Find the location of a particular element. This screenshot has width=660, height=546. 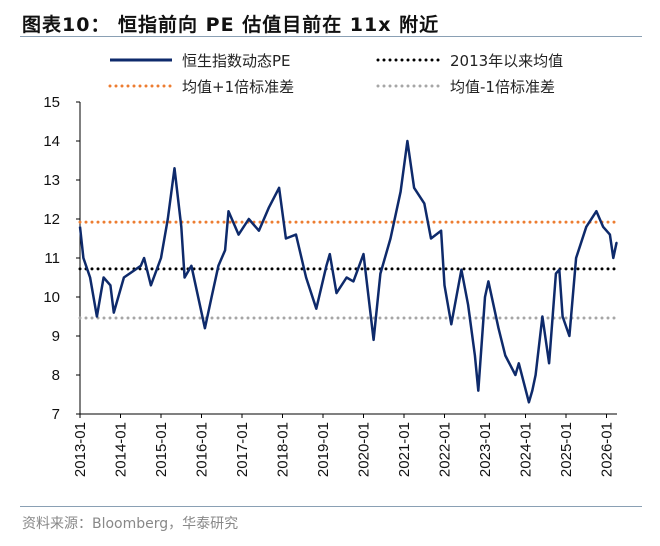

y-tick-label: 13 is located at coordinates (51, 180).